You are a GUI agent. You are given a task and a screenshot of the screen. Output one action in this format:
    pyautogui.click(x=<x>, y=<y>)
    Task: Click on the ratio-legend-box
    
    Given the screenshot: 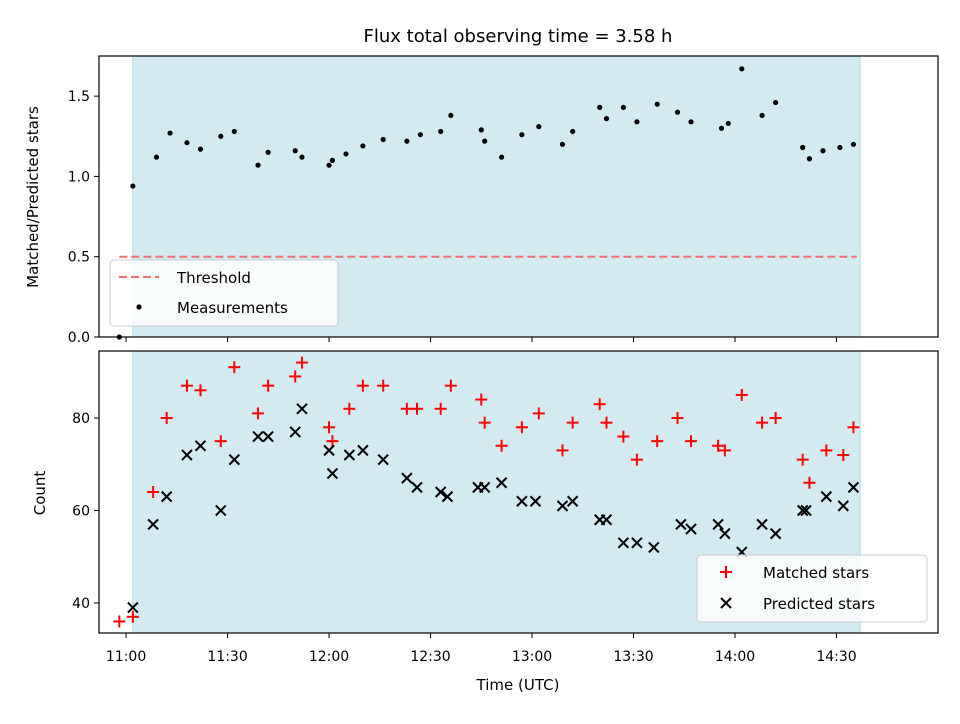 What is the action you would take?
    pyautogui.click(x=224, y=293)
    